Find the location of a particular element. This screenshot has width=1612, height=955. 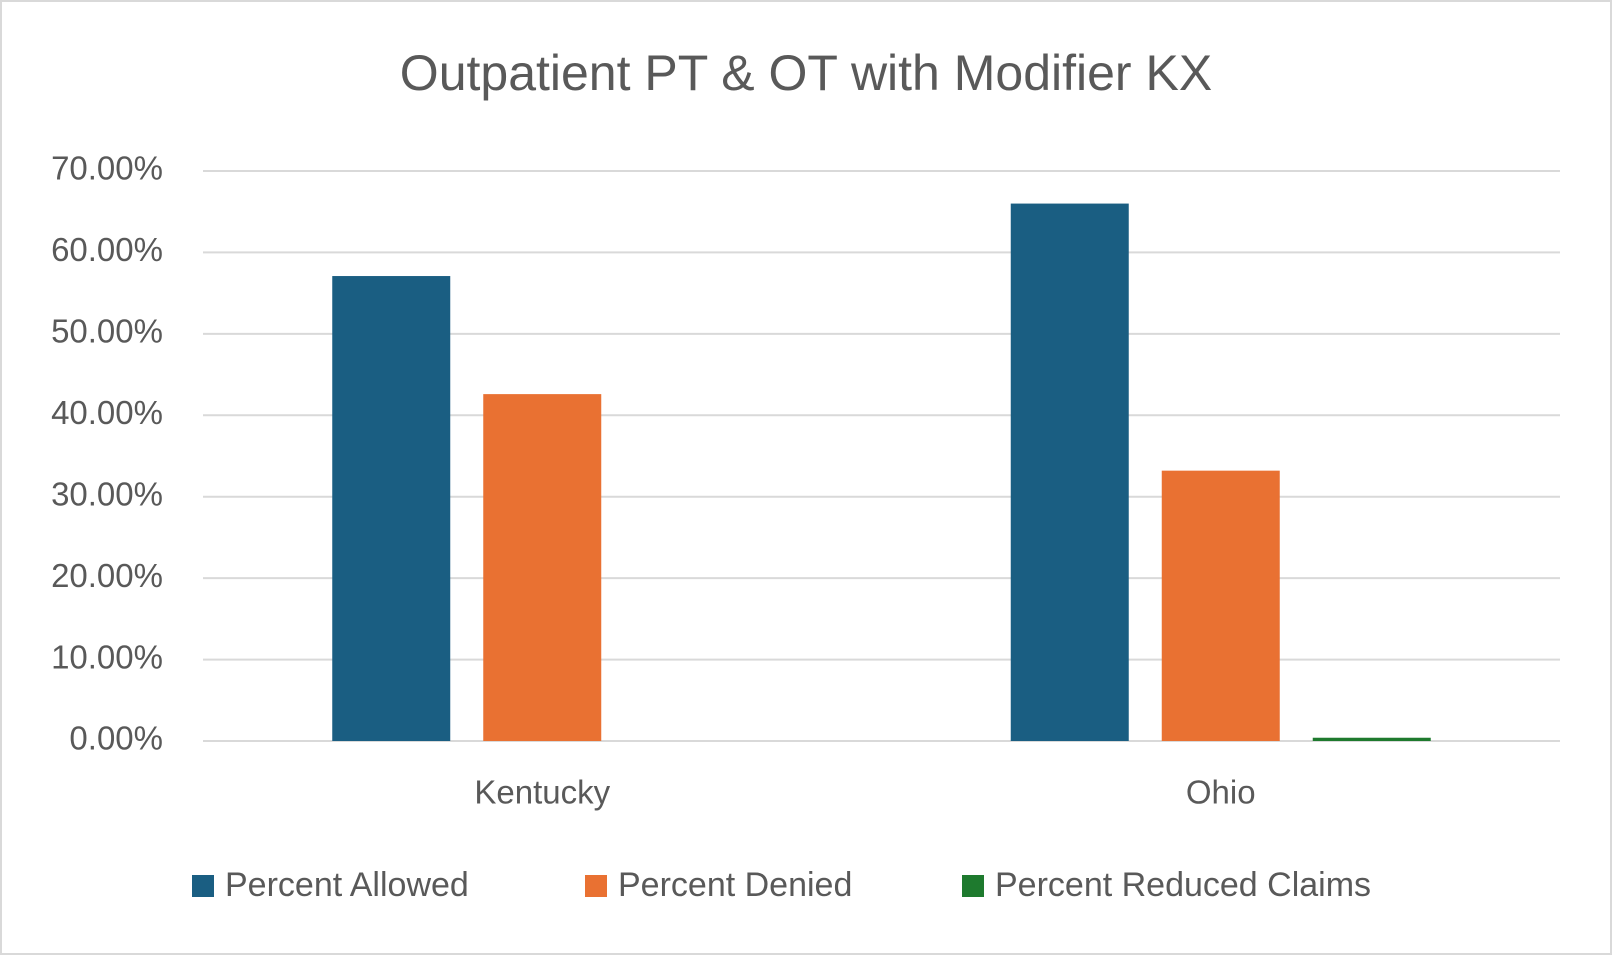

y-tick-label: 20.00% is located at coordinates (107, 575).